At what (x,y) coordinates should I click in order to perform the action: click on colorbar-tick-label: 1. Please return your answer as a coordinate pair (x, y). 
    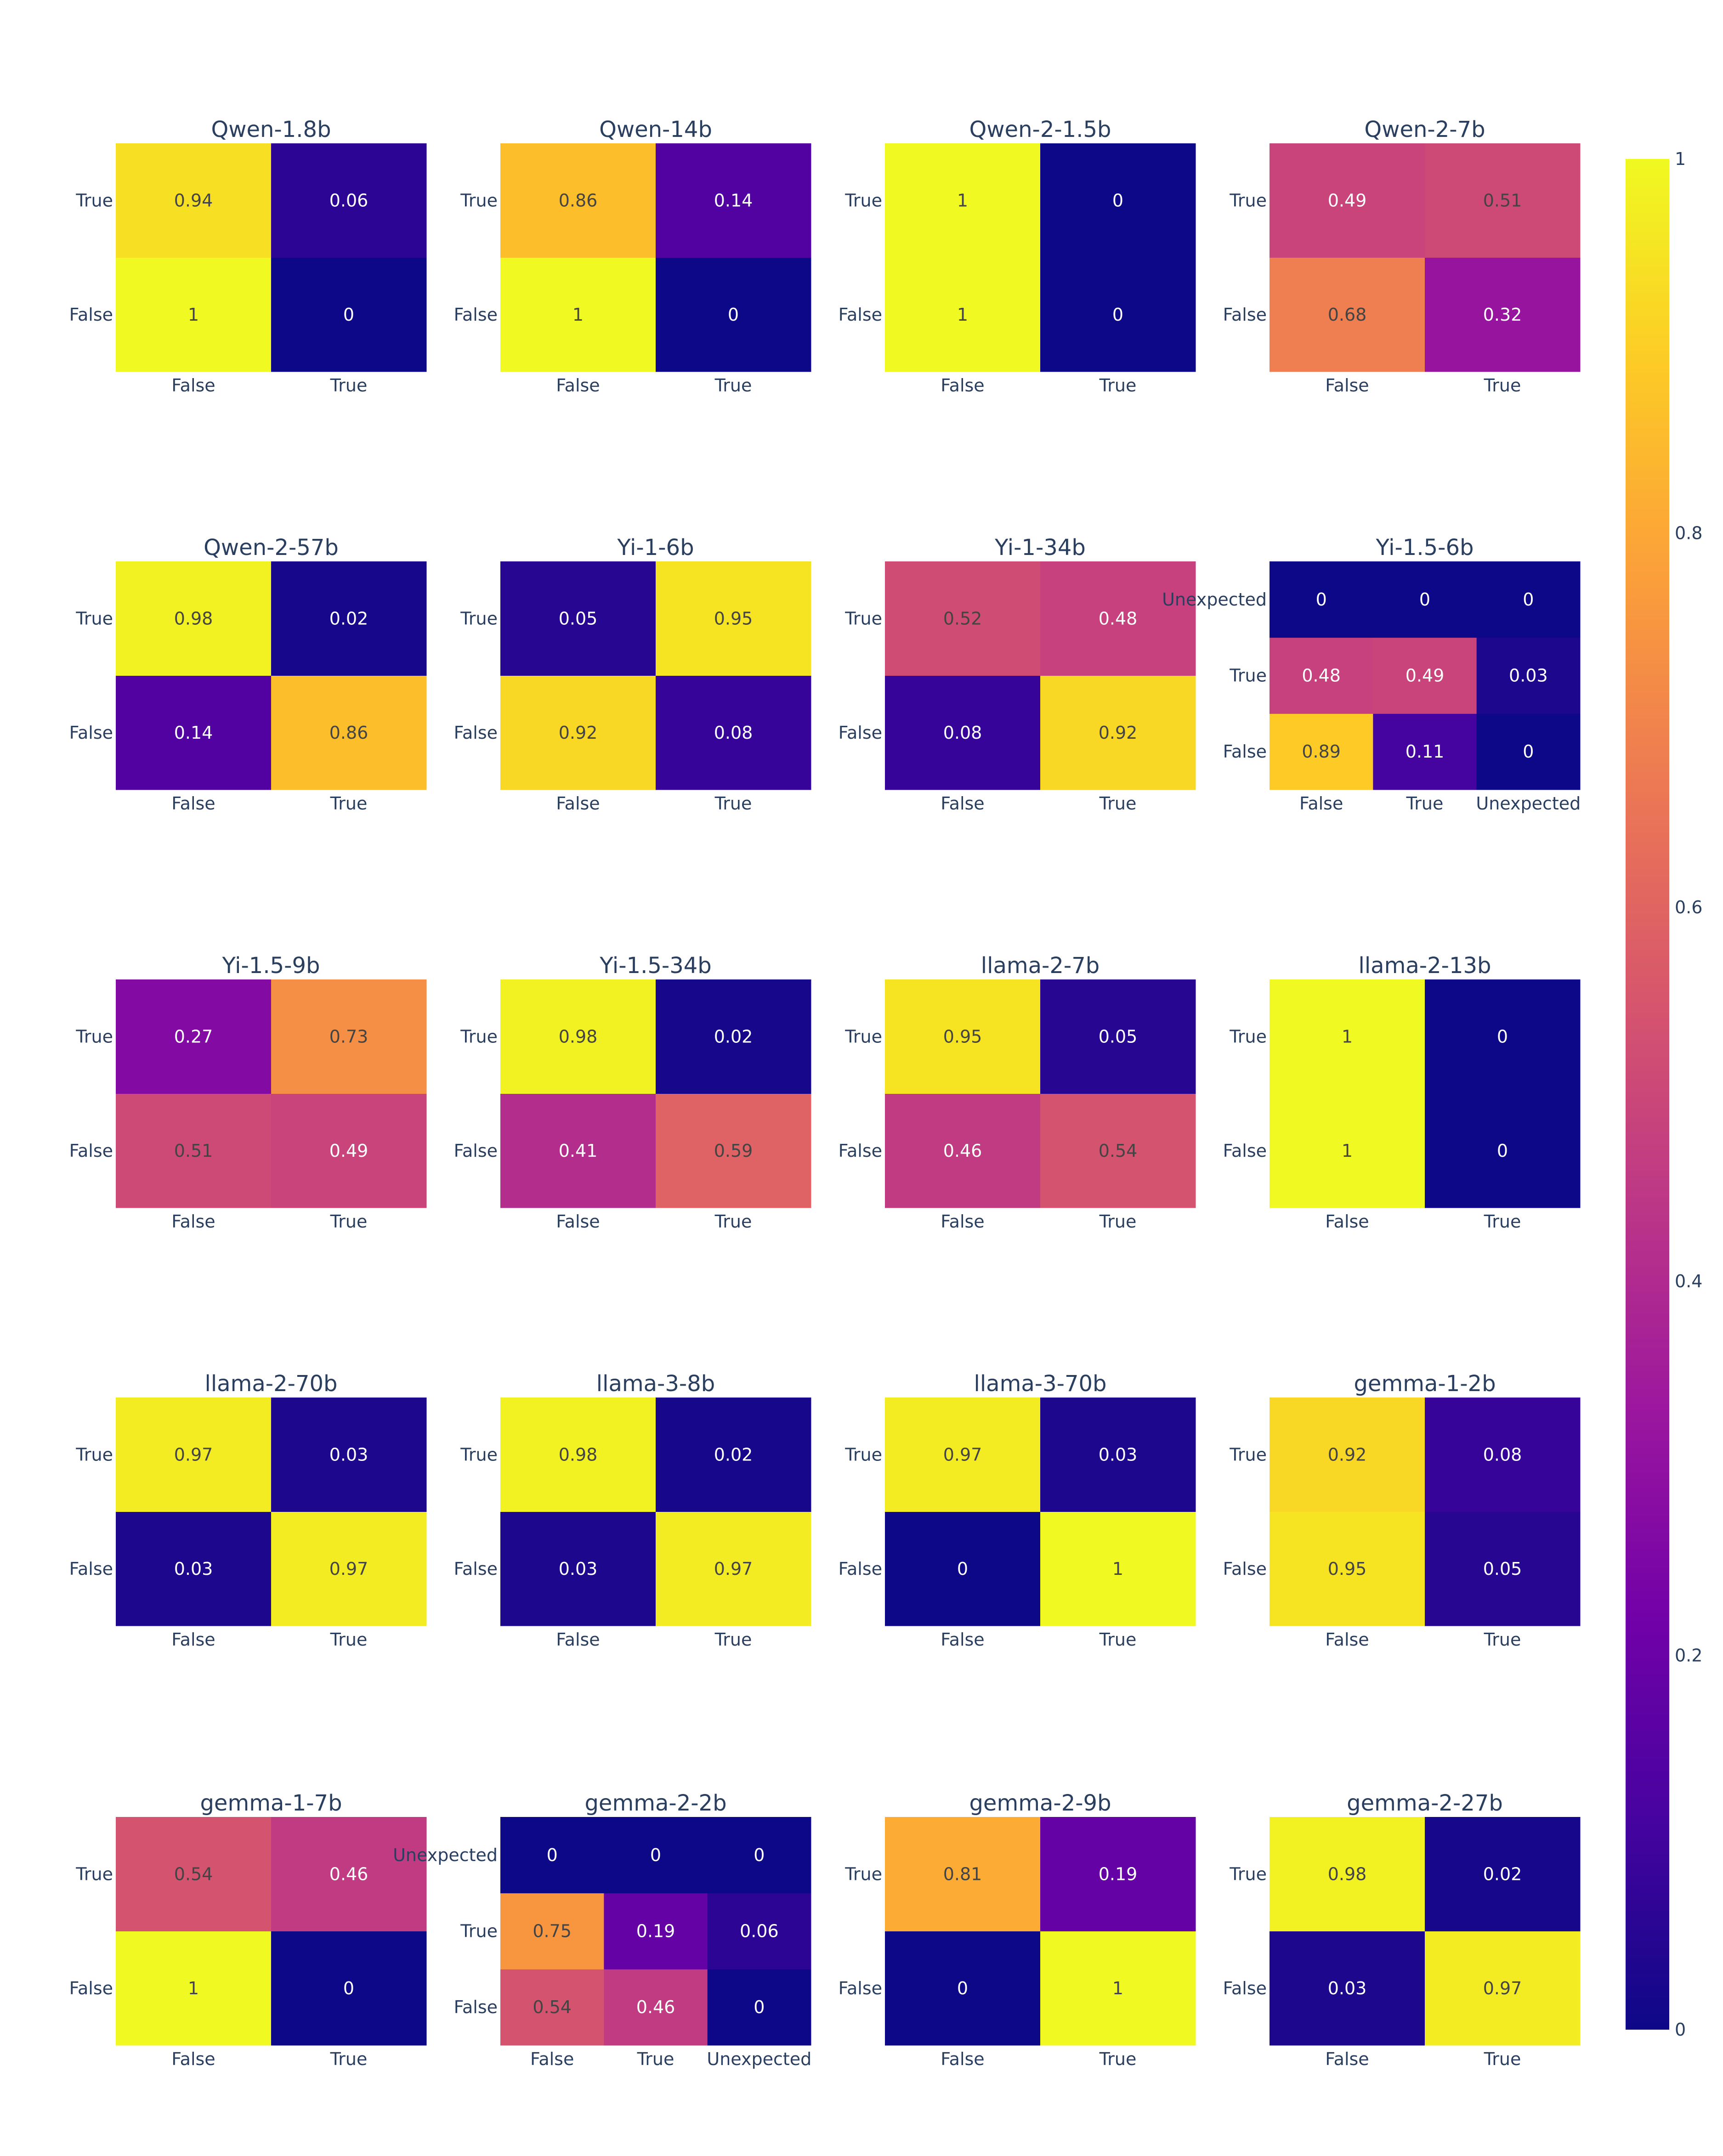
    Looking at the image, I should click on (1681, 159).